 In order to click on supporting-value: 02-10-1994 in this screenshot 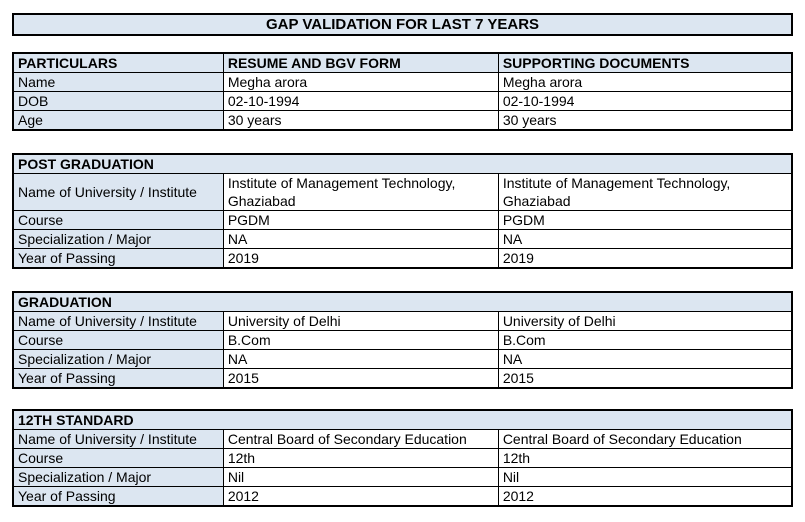, I will do `click(645, 101)`.